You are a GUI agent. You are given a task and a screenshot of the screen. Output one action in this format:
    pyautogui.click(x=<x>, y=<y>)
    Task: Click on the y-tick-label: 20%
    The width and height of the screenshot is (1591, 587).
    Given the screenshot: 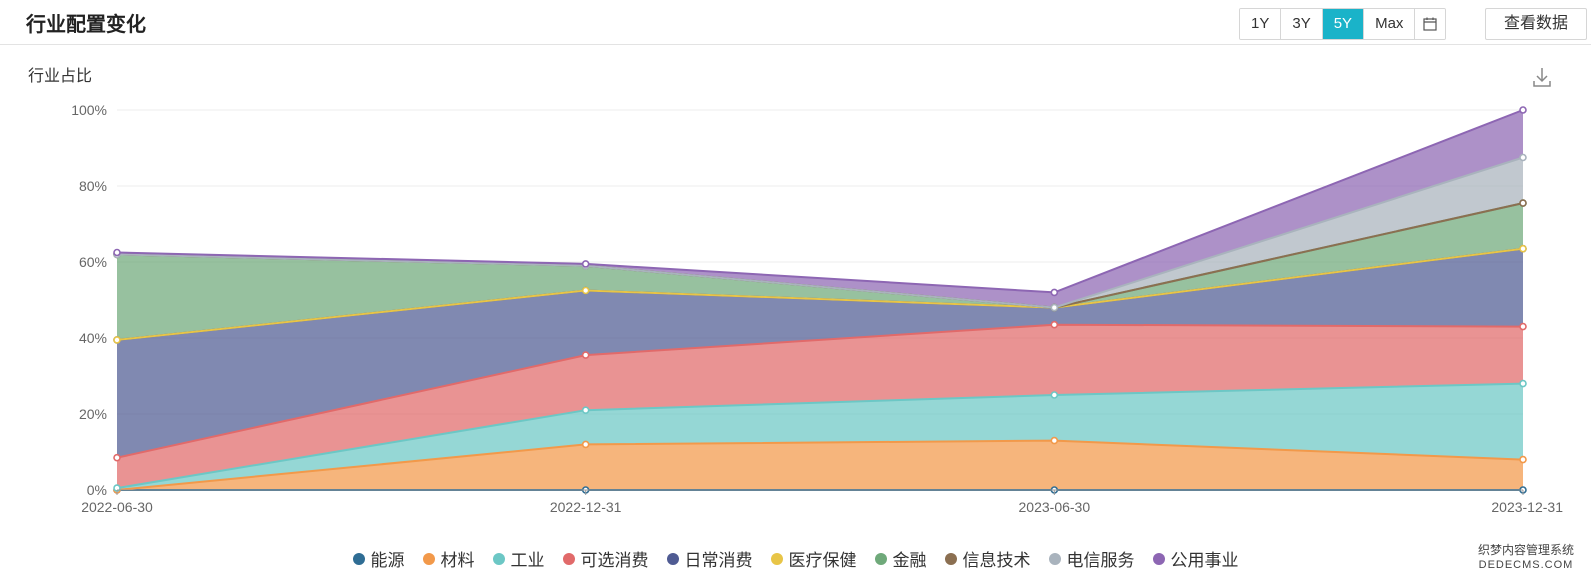 What is the action you would take?
    pyautogui.click(x=93, y=414)
    